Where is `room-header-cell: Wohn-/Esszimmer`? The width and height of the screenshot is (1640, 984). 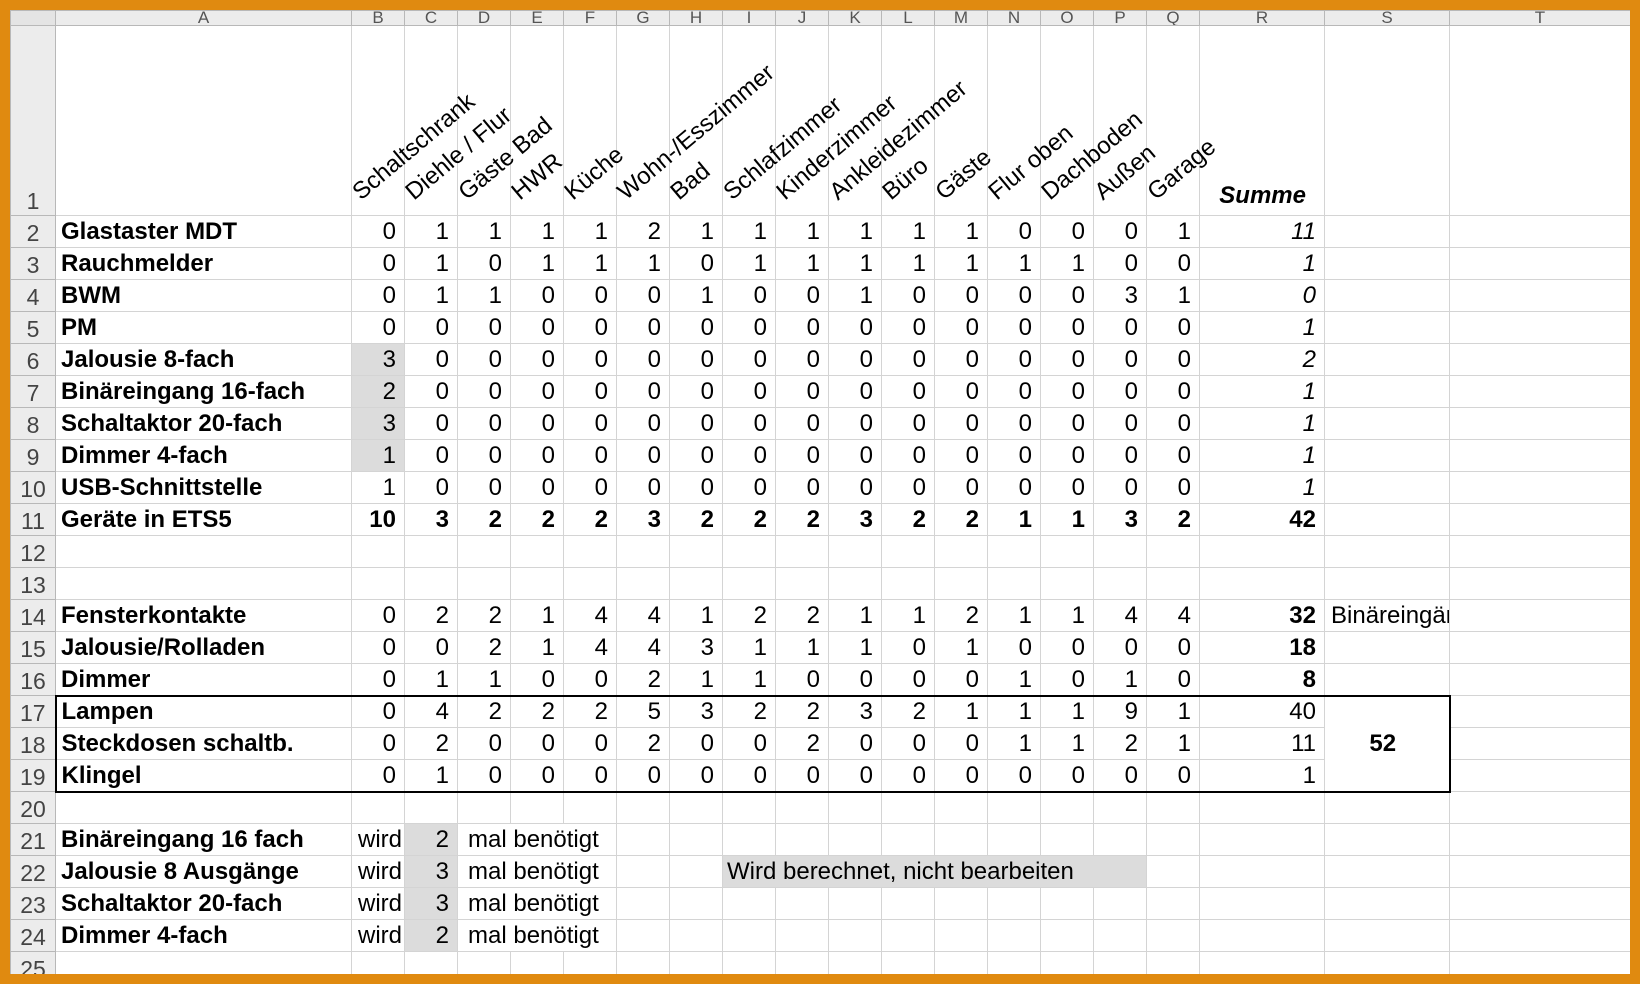
room-header-cell: Wohn-/Esszimmer is located at coordinates (696, 120).